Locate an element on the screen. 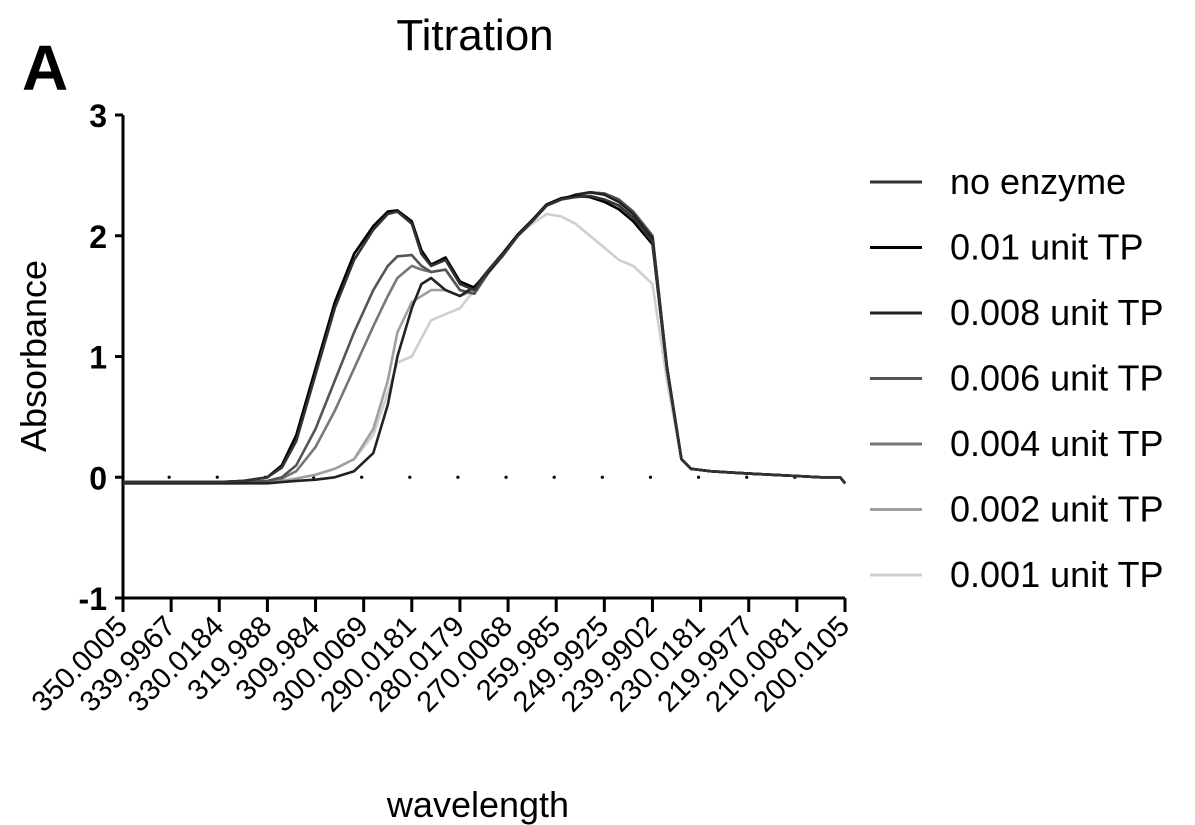 The width and height of the screenshot is (1195, 825). legend-label: 0.006 unit TP is located at coordinates (1057, 378).